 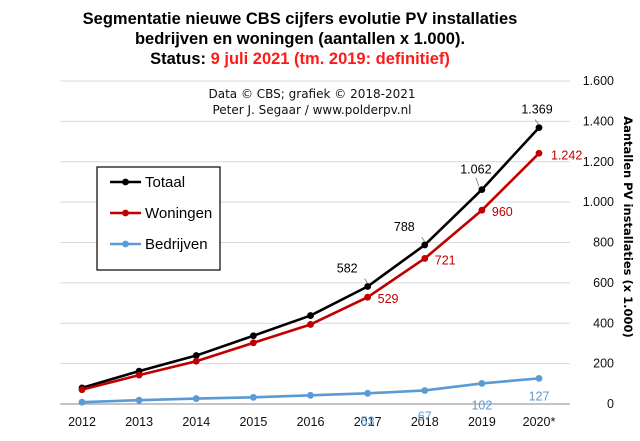 I want to click on credit-line2: Peter J. Segaar / www.polderpv.nl, so click(x=311, y=110).